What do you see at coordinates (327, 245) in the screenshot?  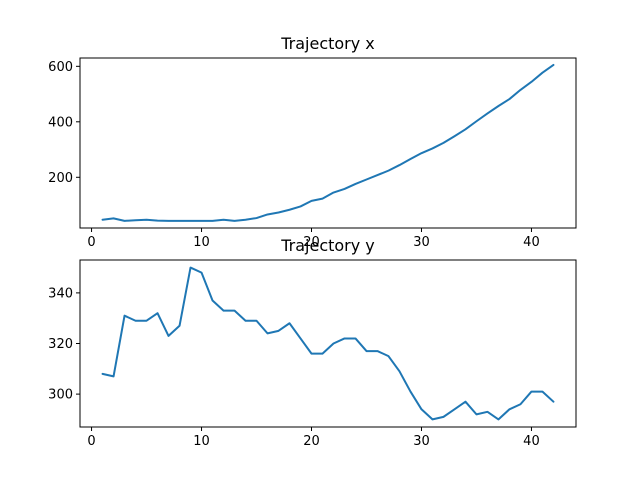 I see `subplot-title: Trajectory y` at bounding box center [327, 245].